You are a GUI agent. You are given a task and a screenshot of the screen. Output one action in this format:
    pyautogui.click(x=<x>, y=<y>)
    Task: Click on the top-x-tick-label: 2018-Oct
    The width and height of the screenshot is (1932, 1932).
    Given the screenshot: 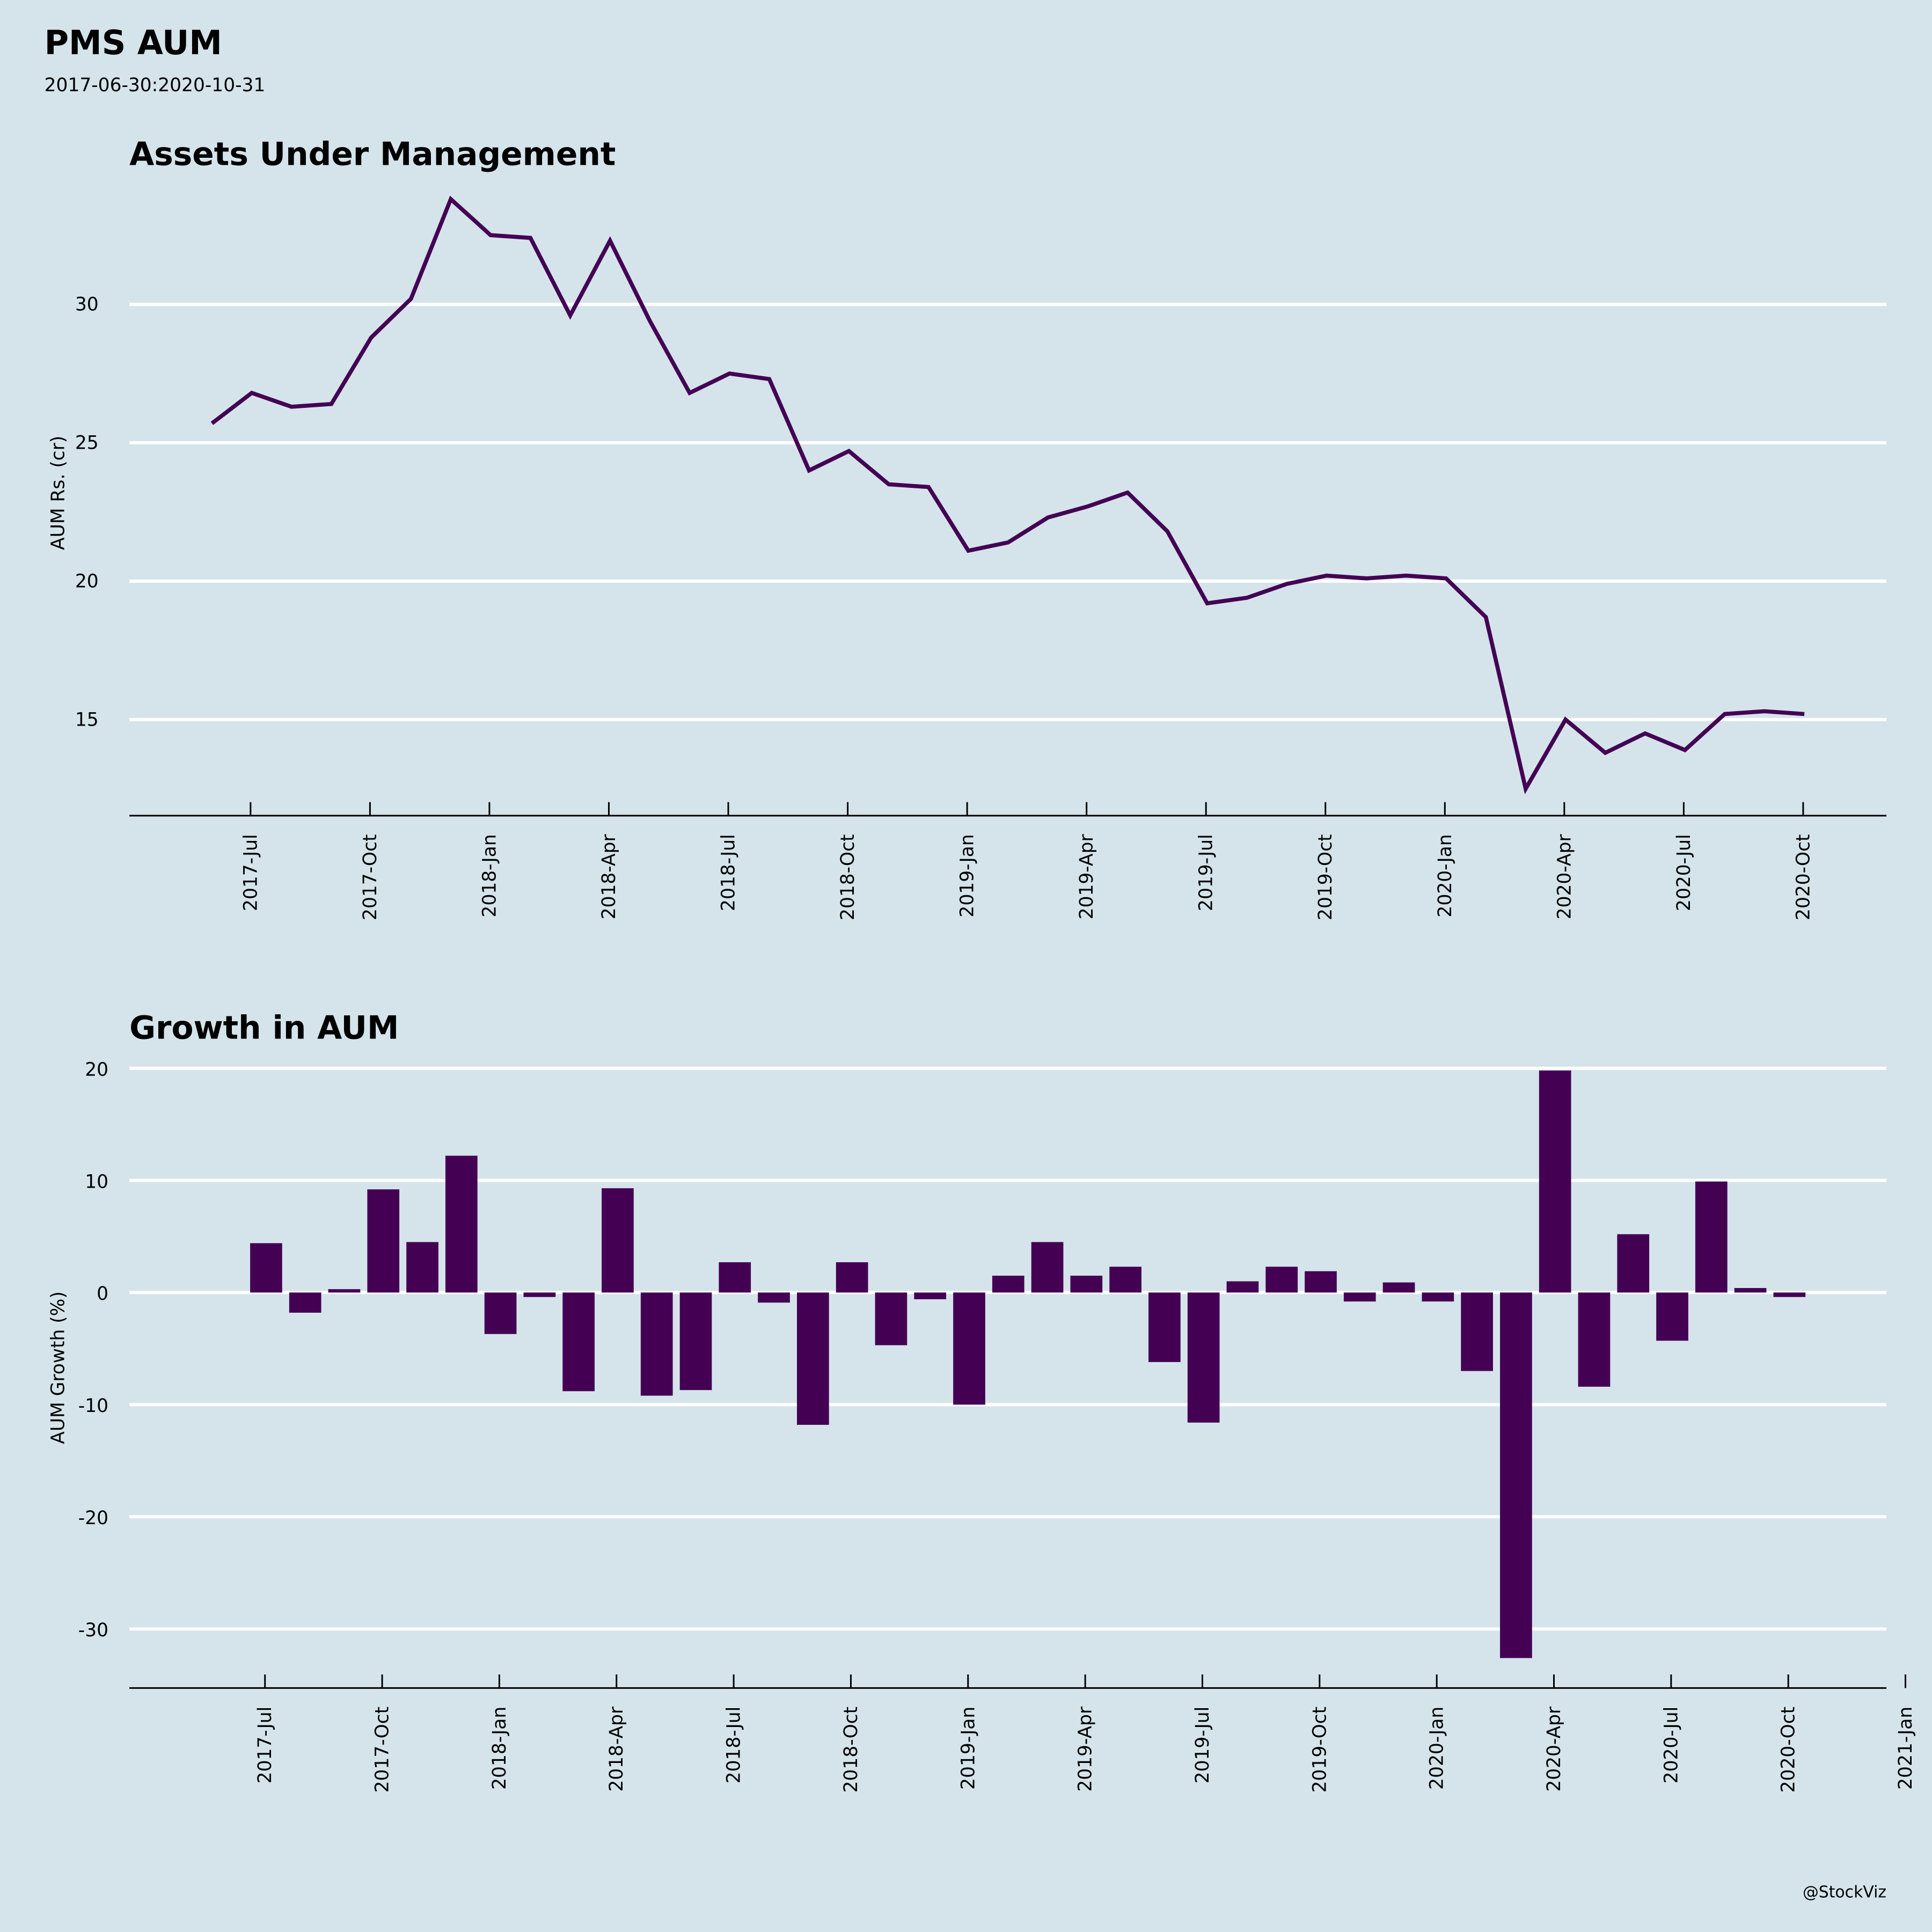 What is the action you would take?
    pyautogui.click(x=848, y=877)
    